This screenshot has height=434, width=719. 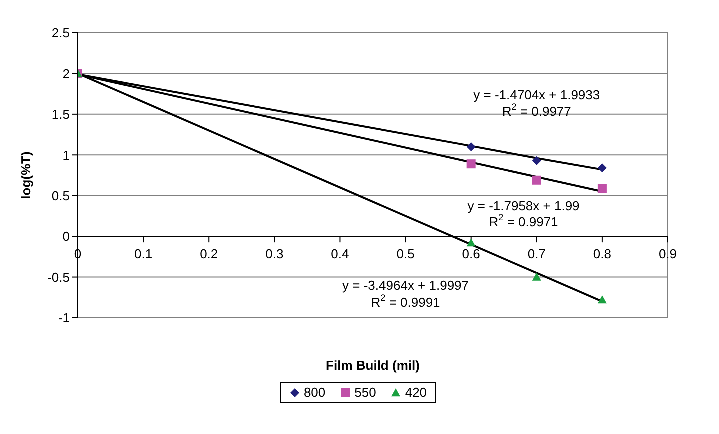 What do you see at coordinates (537, 254) in the screenshot?
I see `x-tick-label: 0.7` at bounding box center [537, 254].